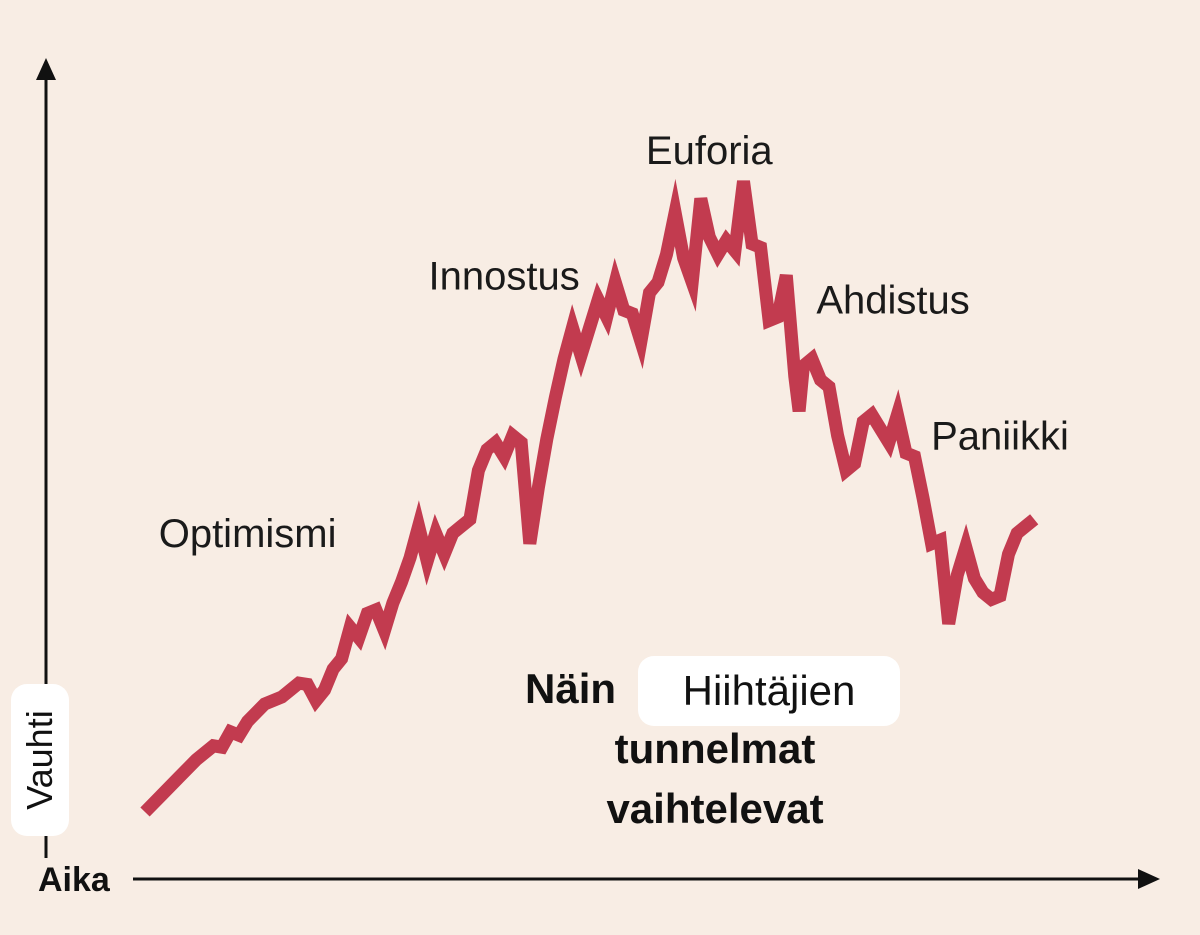  I want to click on title-overlay-text: Hiihtäjien, so click(769, 690).